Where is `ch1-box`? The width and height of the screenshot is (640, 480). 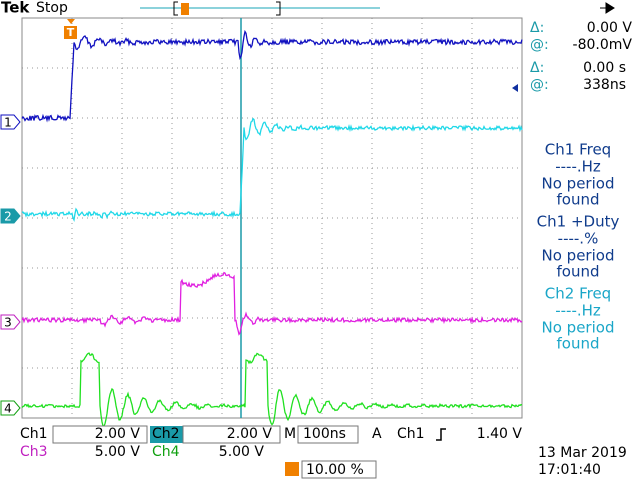 ch1-box is located at coordinates (100, 434).